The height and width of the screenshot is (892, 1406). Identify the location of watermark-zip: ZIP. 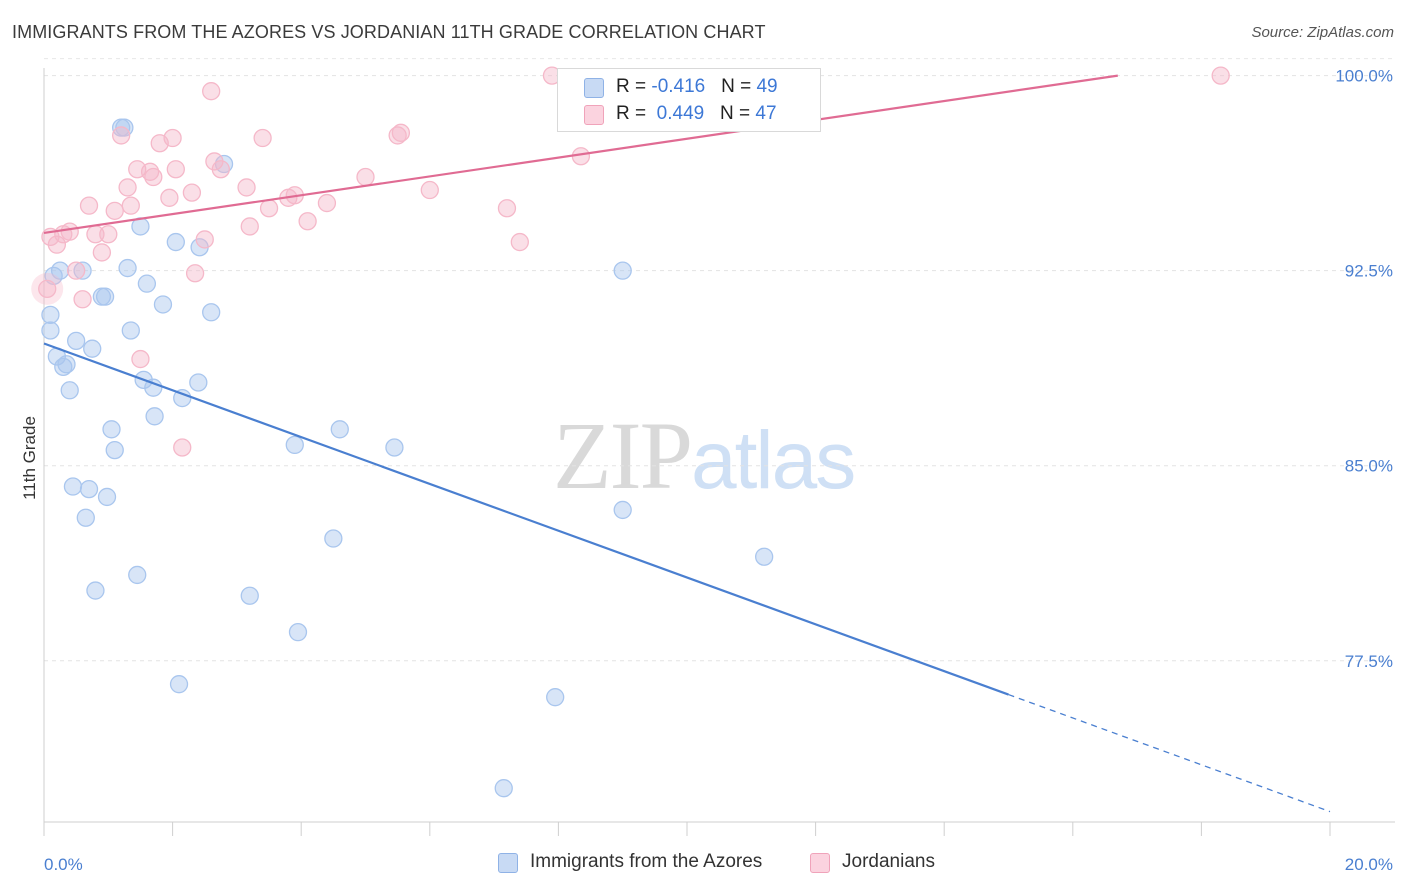
(623, 455).